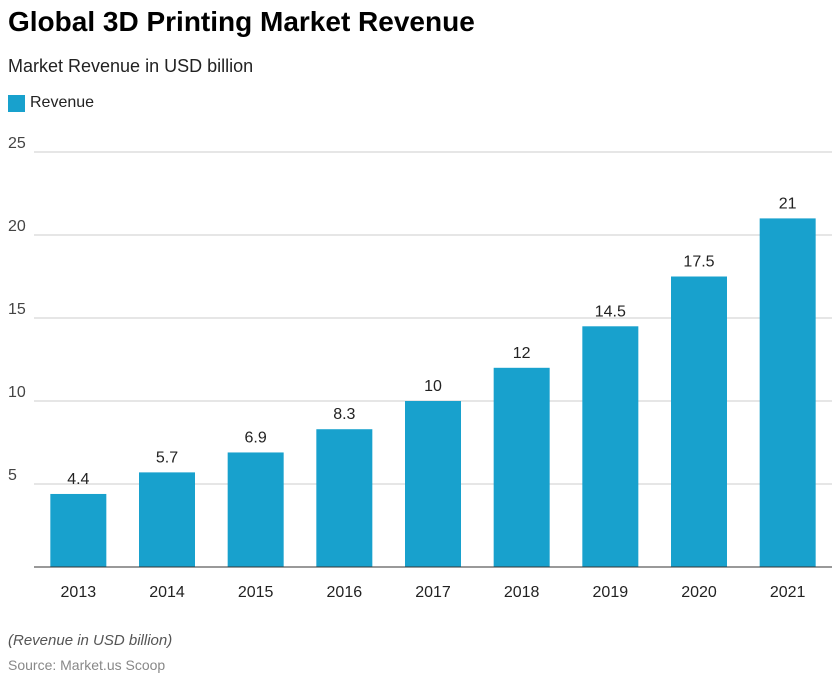 The image size is (840, 682). I want to click on data-label: 4.4, so click(78, 479).